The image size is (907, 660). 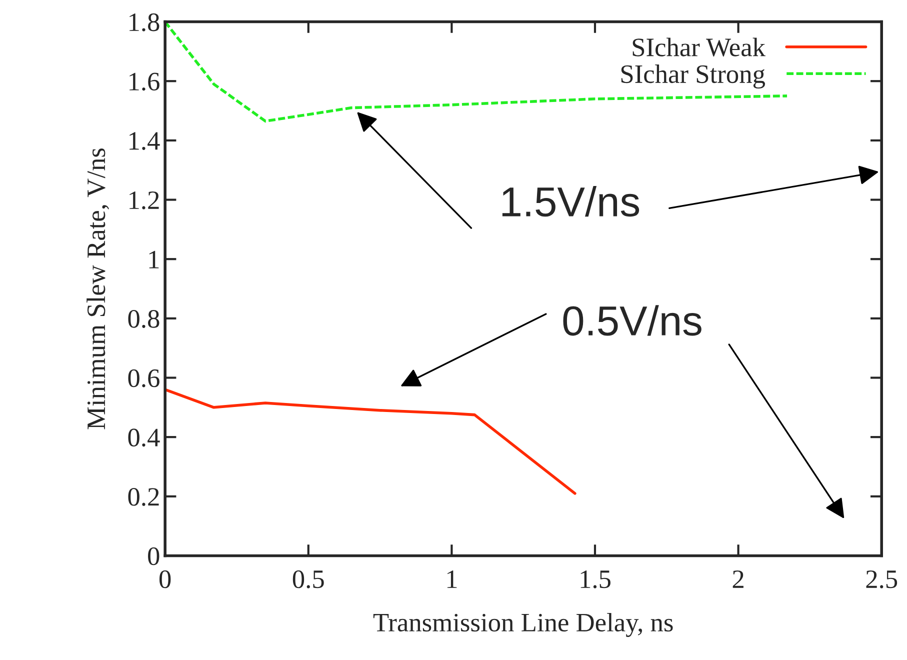 I want to click on legend-label: SIchar Strong, so click(x=693, y=76).